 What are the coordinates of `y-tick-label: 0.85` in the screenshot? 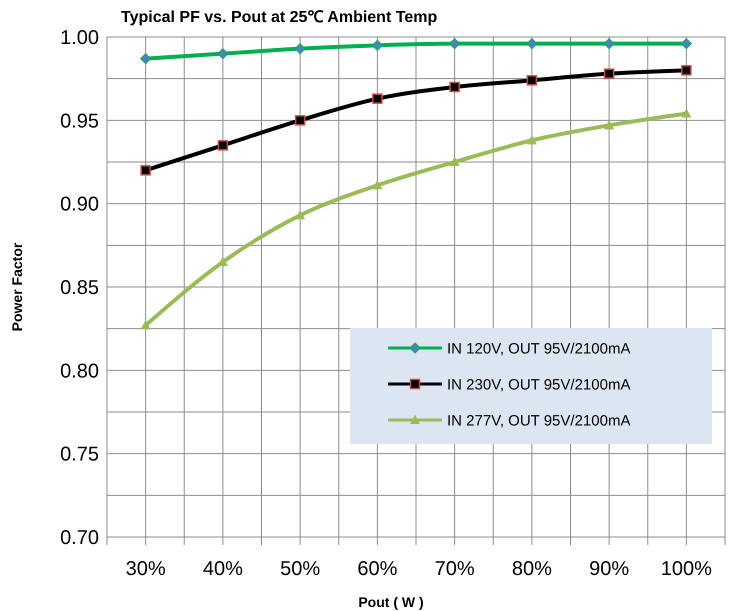 It's located at (79, 288).